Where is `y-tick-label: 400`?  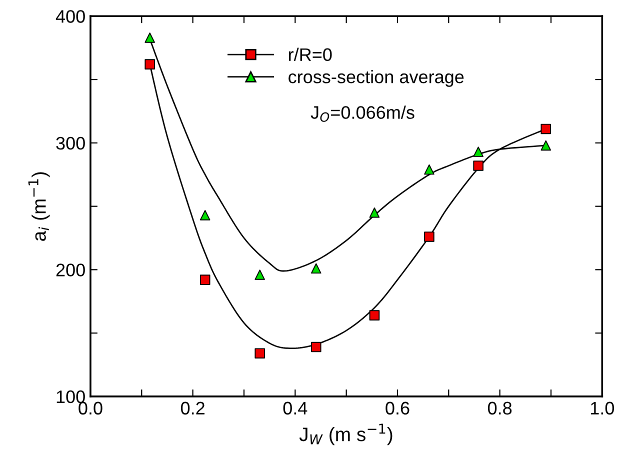
y-tick-label: 400 is located at coordinates (70, 16).